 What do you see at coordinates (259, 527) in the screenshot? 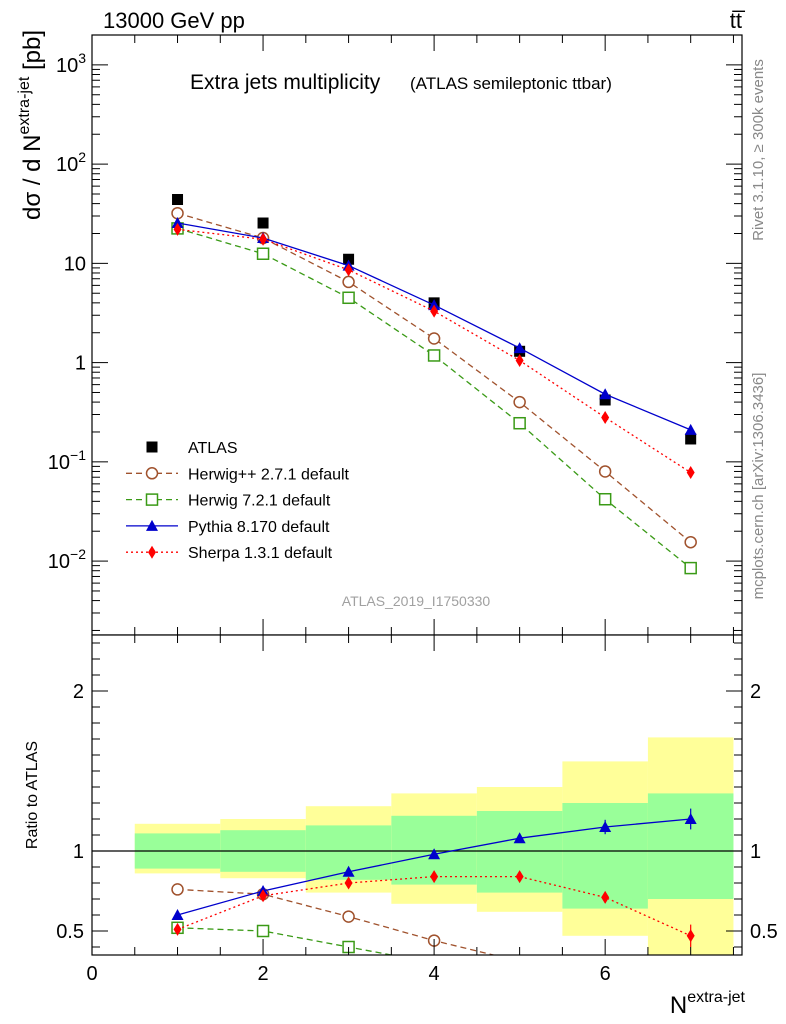
I see `legend-label: Pythia 8.170 default` at bounding box center [259, 527].